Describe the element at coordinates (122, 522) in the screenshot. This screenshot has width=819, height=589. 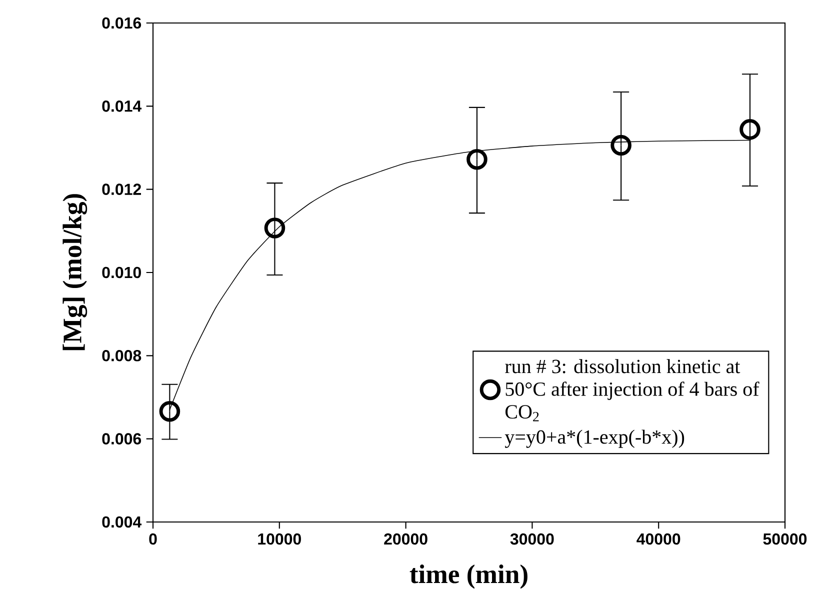
I see `y-tick-label: 0.004` at that location.